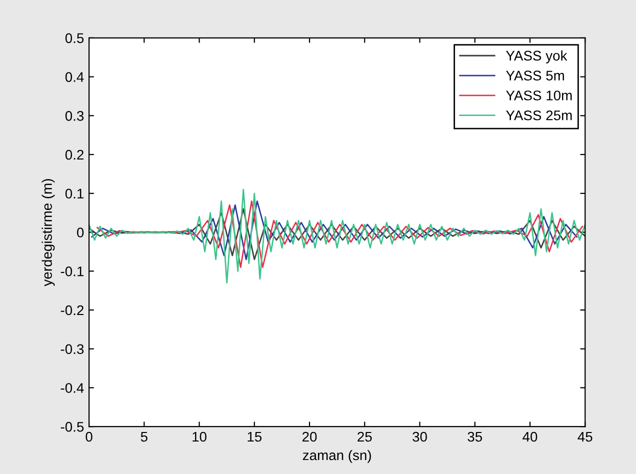  Describe the element at coordinates (539, 95) in the screenshot. I see `legend-label: YASS 10m` at that location.